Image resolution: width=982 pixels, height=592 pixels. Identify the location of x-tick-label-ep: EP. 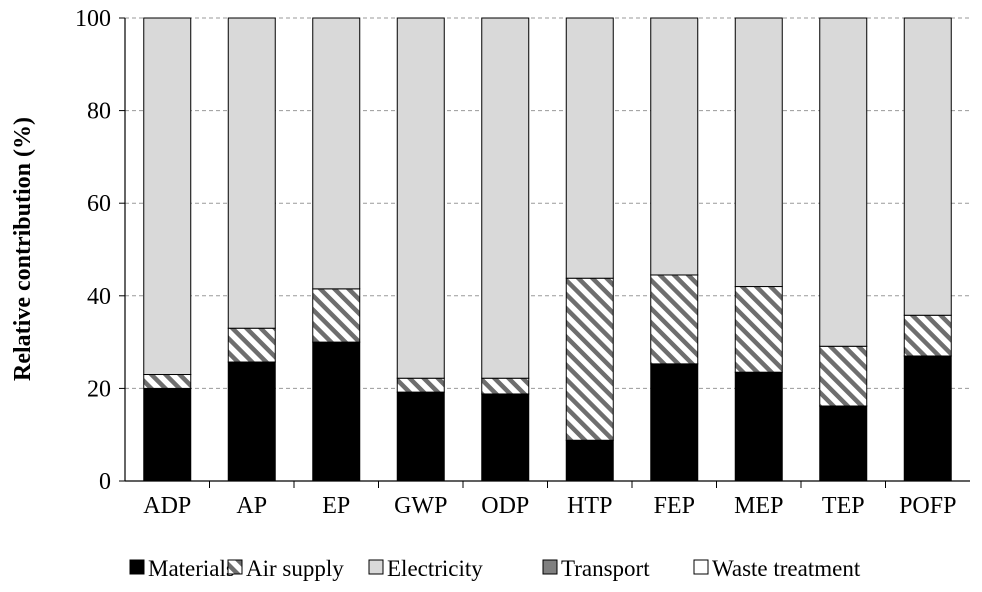
(336, 506).